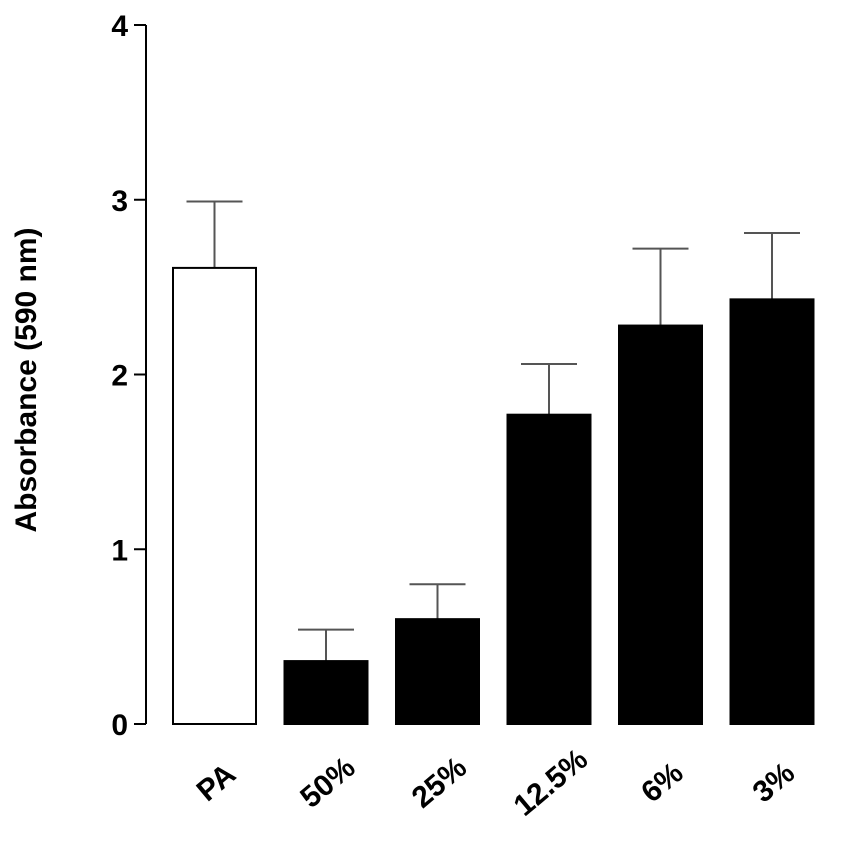 Image resolution: width=851 pixels, height=852 pixels. What do you see at coordinates (551, 783) in the screenshot?
I see `x-category-label: 12.5%` at bounding box center [551, 783].